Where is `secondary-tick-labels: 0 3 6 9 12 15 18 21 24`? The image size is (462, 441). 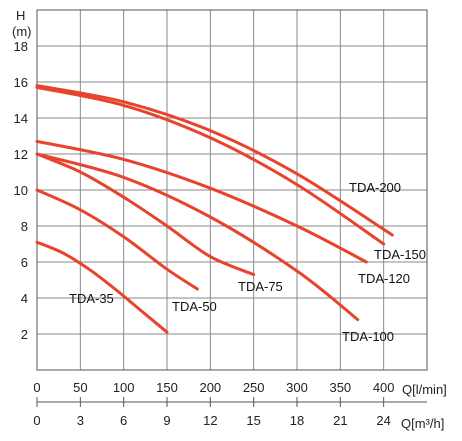
secondary-tick-labels: 0 3 6 9 12 15 18 21 24 is located at coordinates (212, 412).